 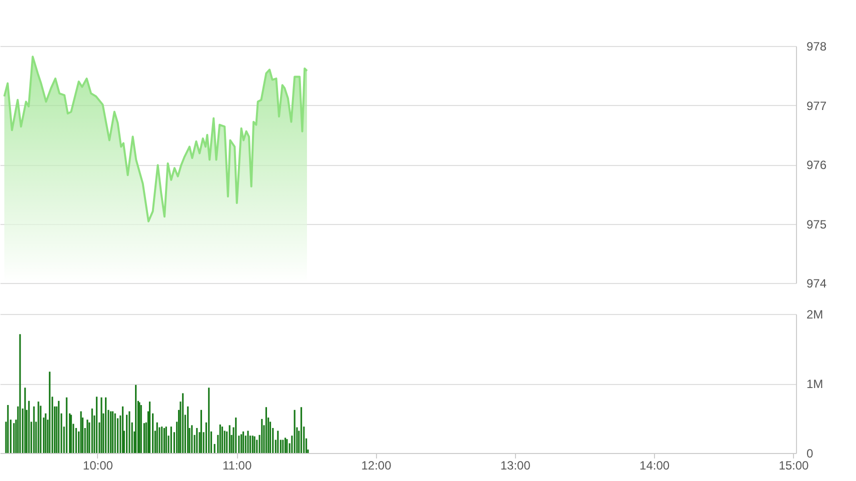 I want to click on y-tick-label: 976, so click(x=816, y=165).